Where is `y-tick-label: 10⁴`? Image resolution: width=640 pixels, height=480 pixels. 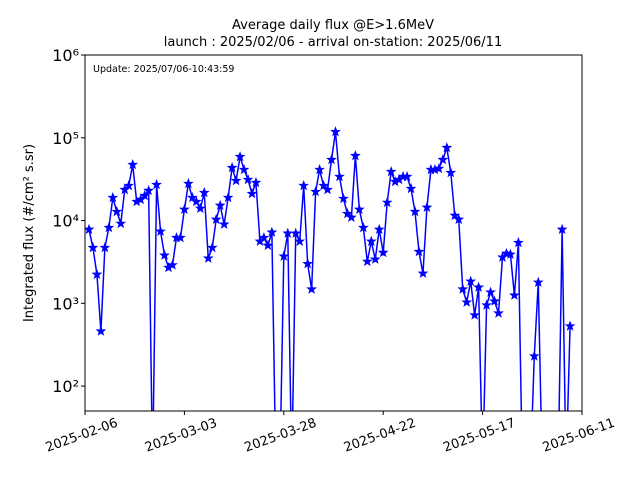
y-tick-label: 10⁴ is located at coordinates (65, 221).